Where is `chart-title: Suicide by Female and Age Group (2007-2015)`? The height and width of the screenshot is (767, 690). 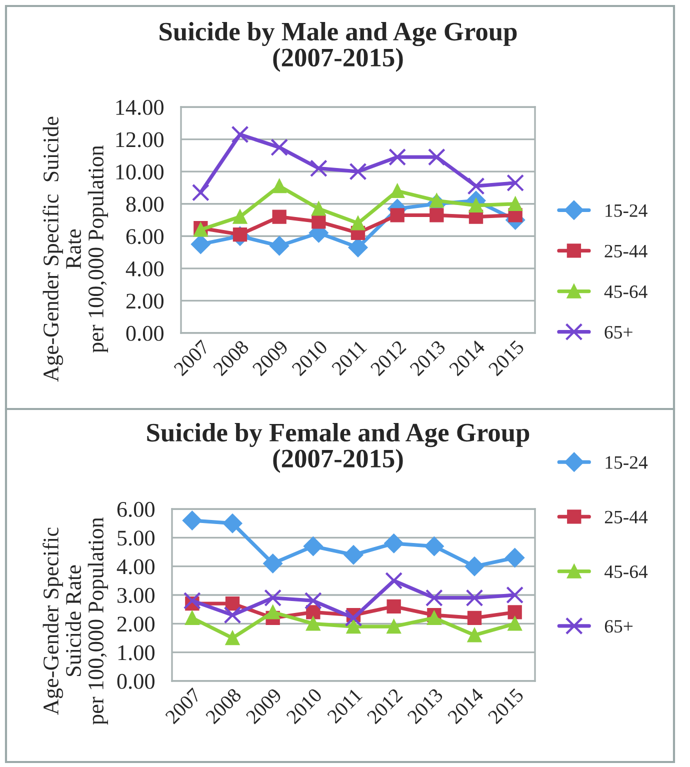 chart-title: Suicide by Female and Age Group (2007-2015) is located at coordinates (338, 448).